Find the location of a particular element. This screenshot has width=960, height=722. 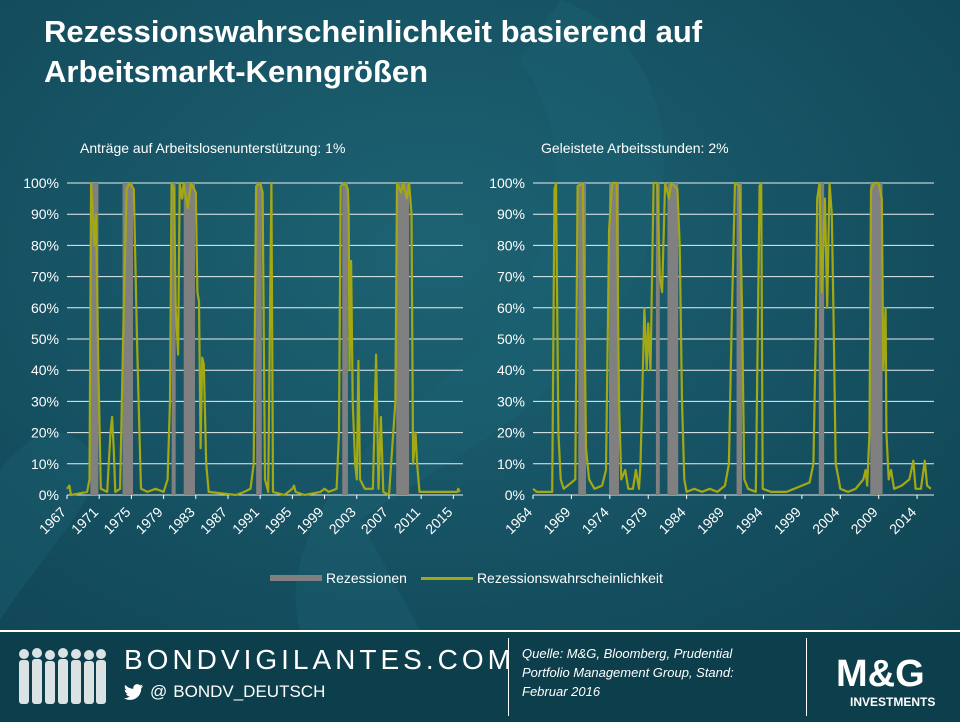

chart-1-y-tick-label: 50% is located at coordinates (45, 339).